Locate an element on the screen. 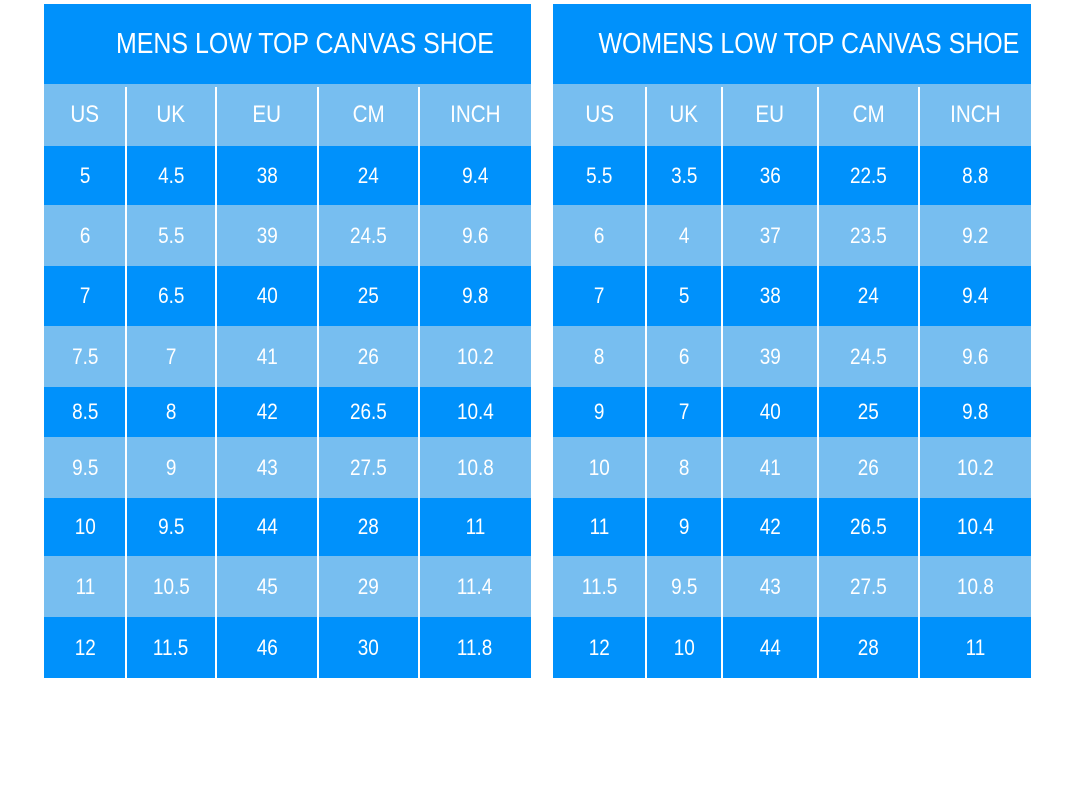 This screenshot has height=791, width=1079. cell-text: US is located at coordinates (85, 114).